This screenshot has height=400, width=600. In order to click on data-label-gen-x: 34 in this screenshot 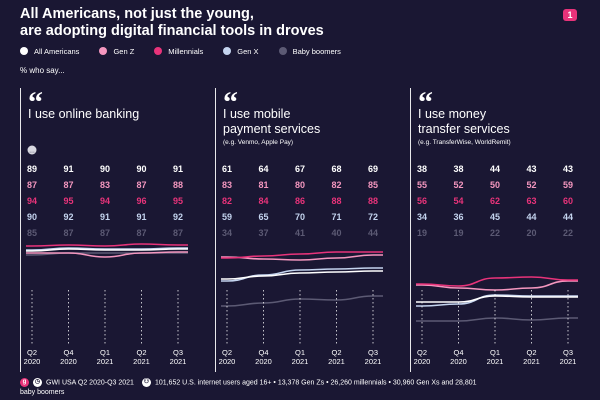, I will do `click(422, 217)`.